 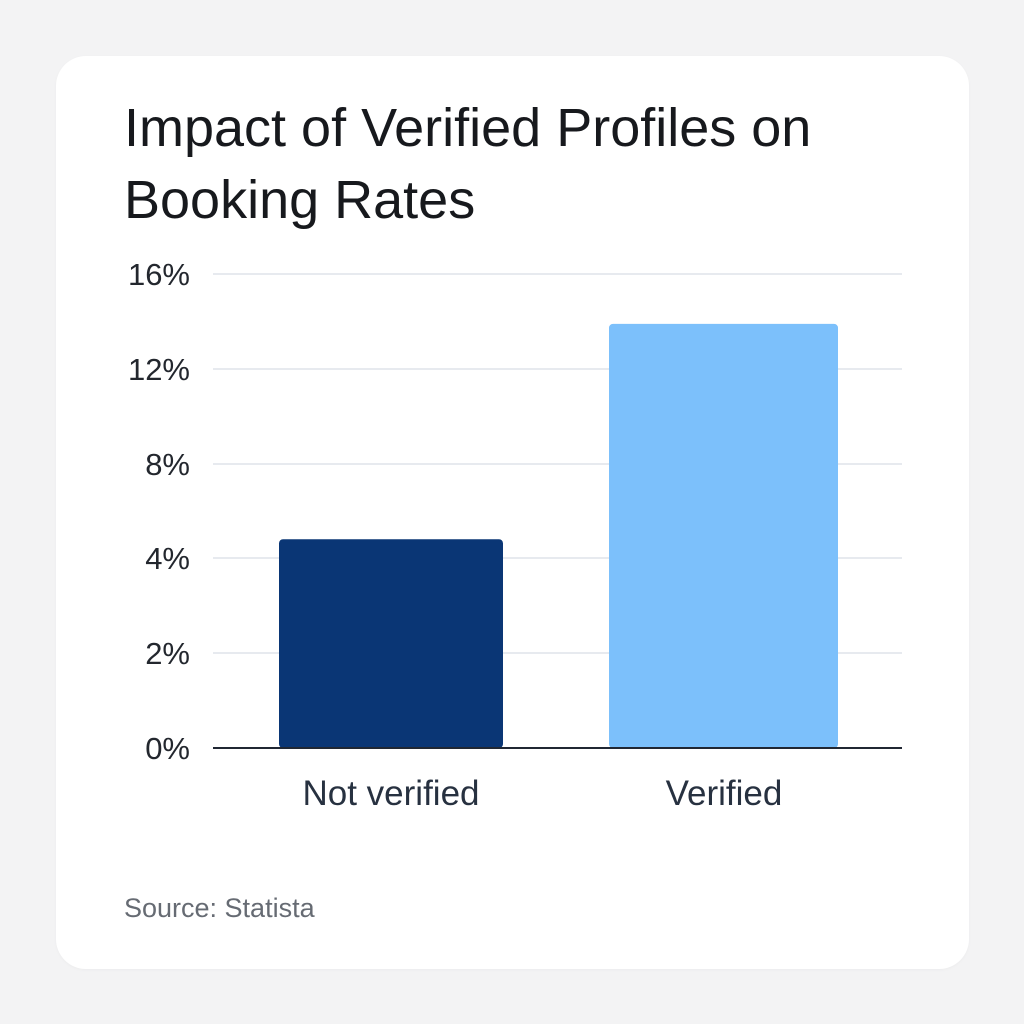 I want to click on y-tick-label: 2%, so click(x=167, y=653).